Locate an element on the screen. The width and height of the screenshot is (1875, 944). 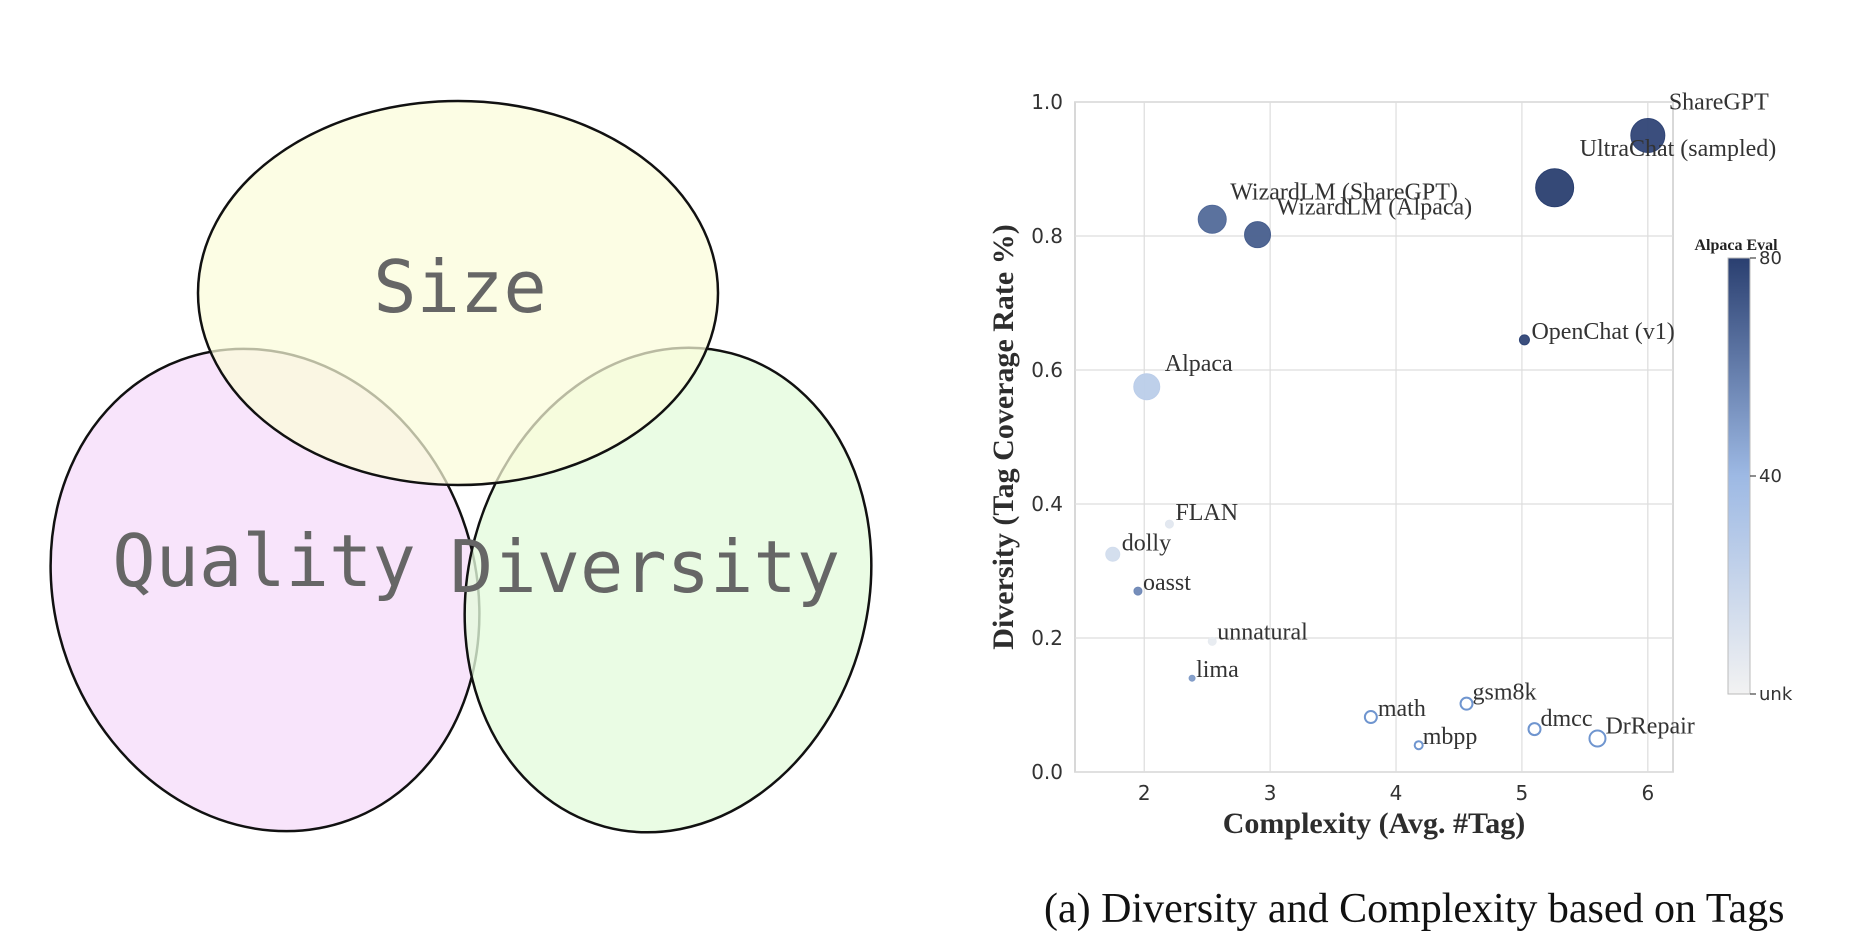
y-tick-label: 0.8 is located at coordinates (1047, 236).